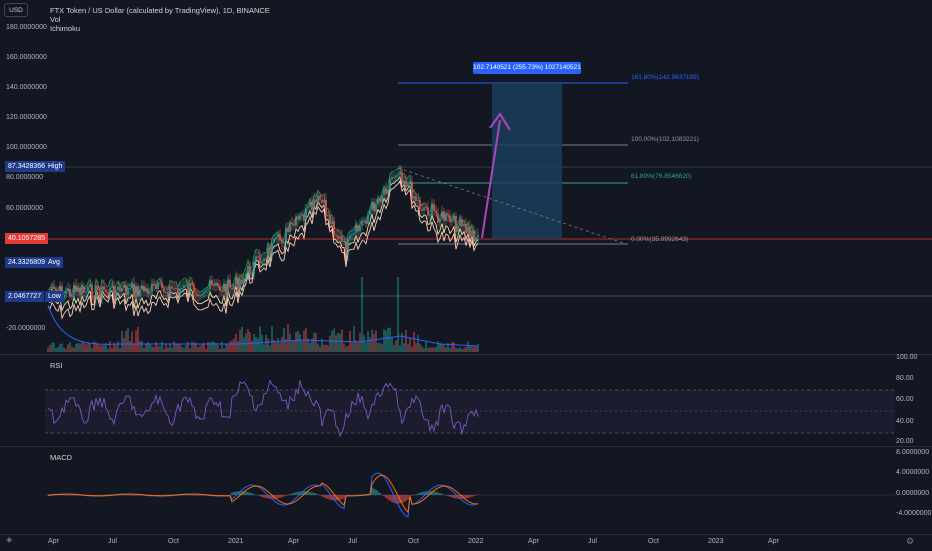 The width and height of the screenshot is (932, 551). Describe the element at coordinates (665, 139) in the screenshot. I see `fib-level-label: 100.00%(102.1083221)` at that location.